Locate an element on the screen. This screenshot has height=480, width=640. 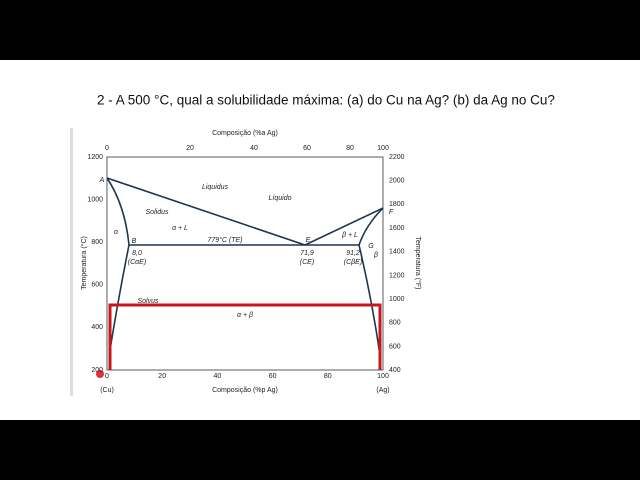
tick-label: 200 is located at coordinates (97, 370).